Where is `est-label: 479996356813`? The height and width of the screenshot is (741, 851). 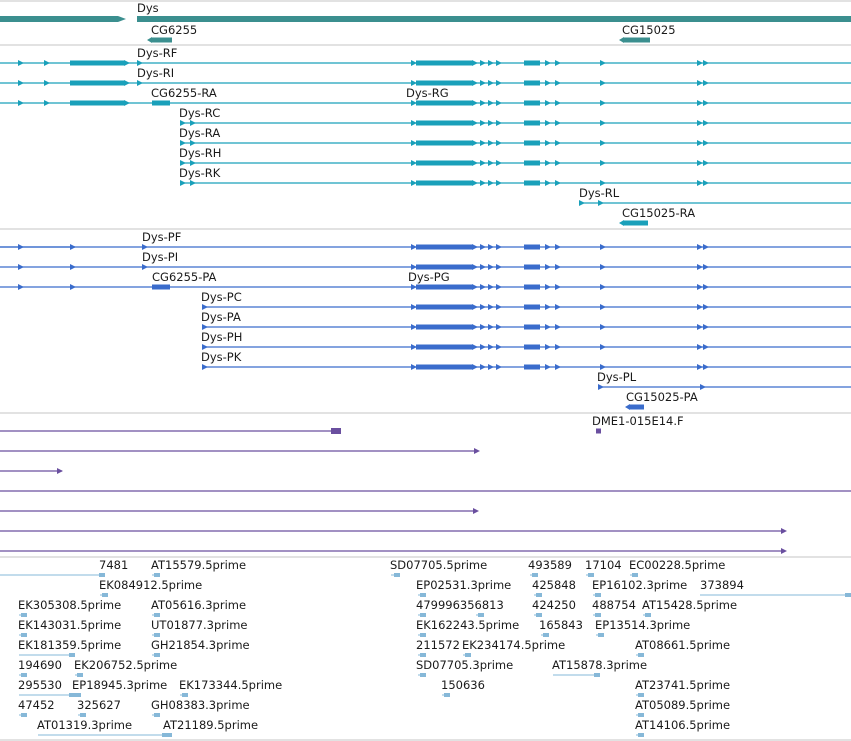
est-label: 479996356813 is located at coordinates (460, 605).